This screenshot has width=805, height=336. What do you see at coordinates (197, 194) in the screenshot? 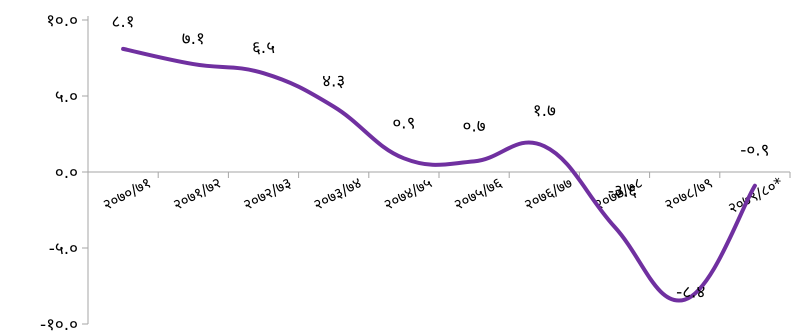
I see `x-tick-label: २०७१/७२` at bounding box center [197, 194].